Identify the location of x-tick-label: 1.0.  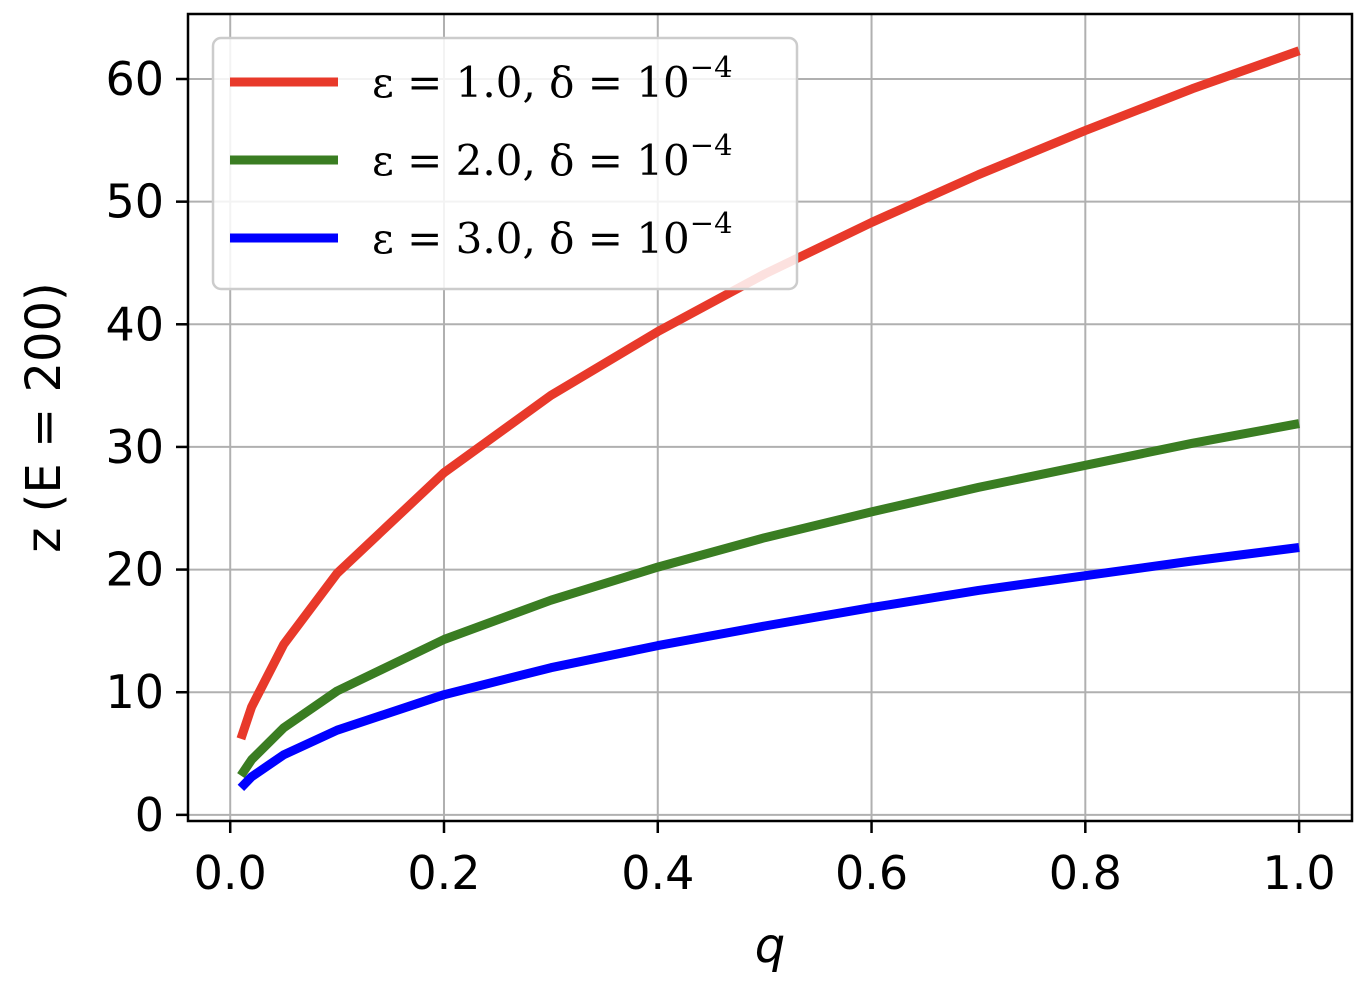
(1299, 873).